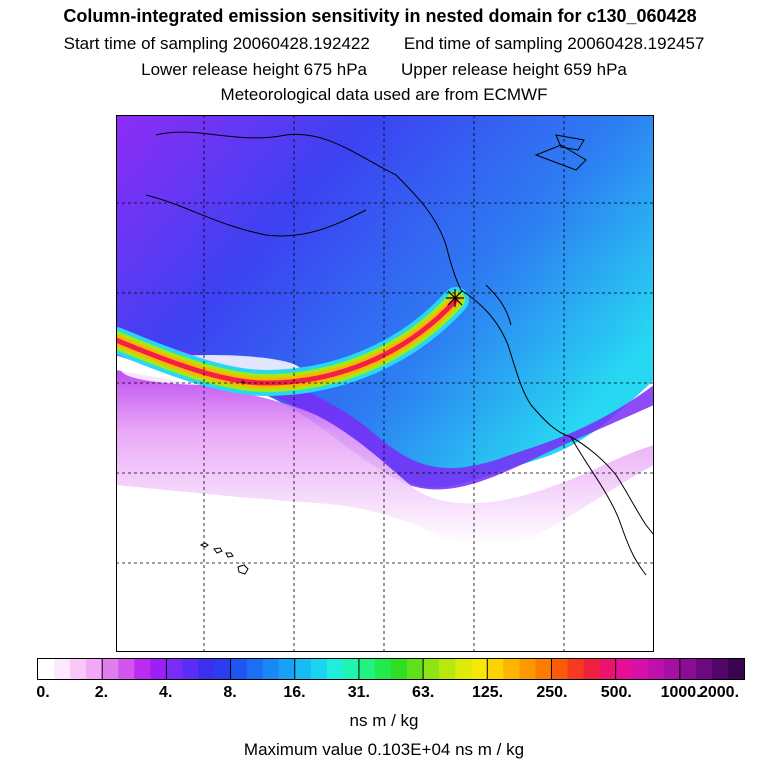  What do you see at coordinates (230, 692) in the screenshot?
I see `colorbar-tick-label: 8.` at bounding box center [230, 692].